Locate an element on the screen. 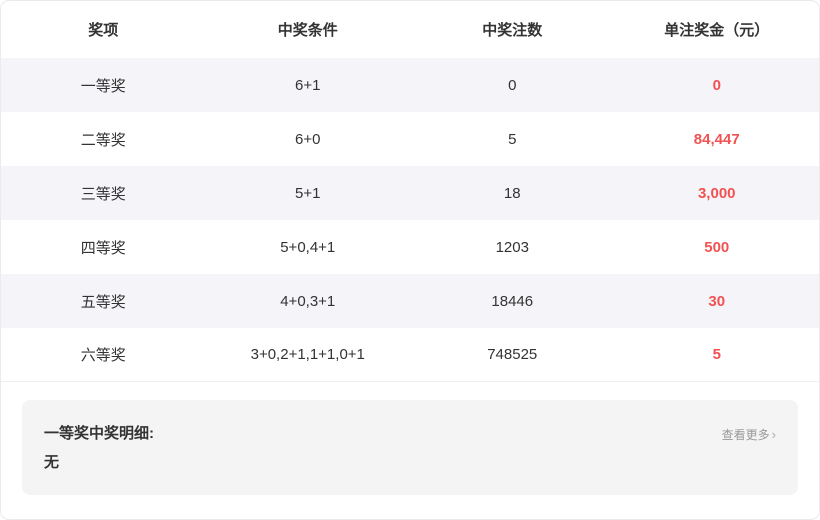  prize-name-cell: 六等奖 is located at coordinates (103, 355).